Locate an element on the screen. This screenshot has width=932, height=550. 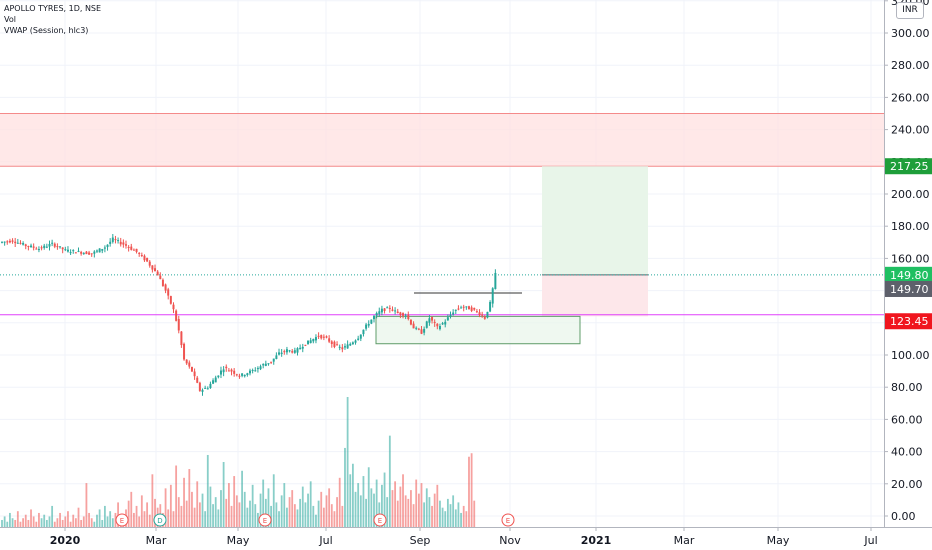
volume-indicator-label: Vol is located at coordinates (10, 19).